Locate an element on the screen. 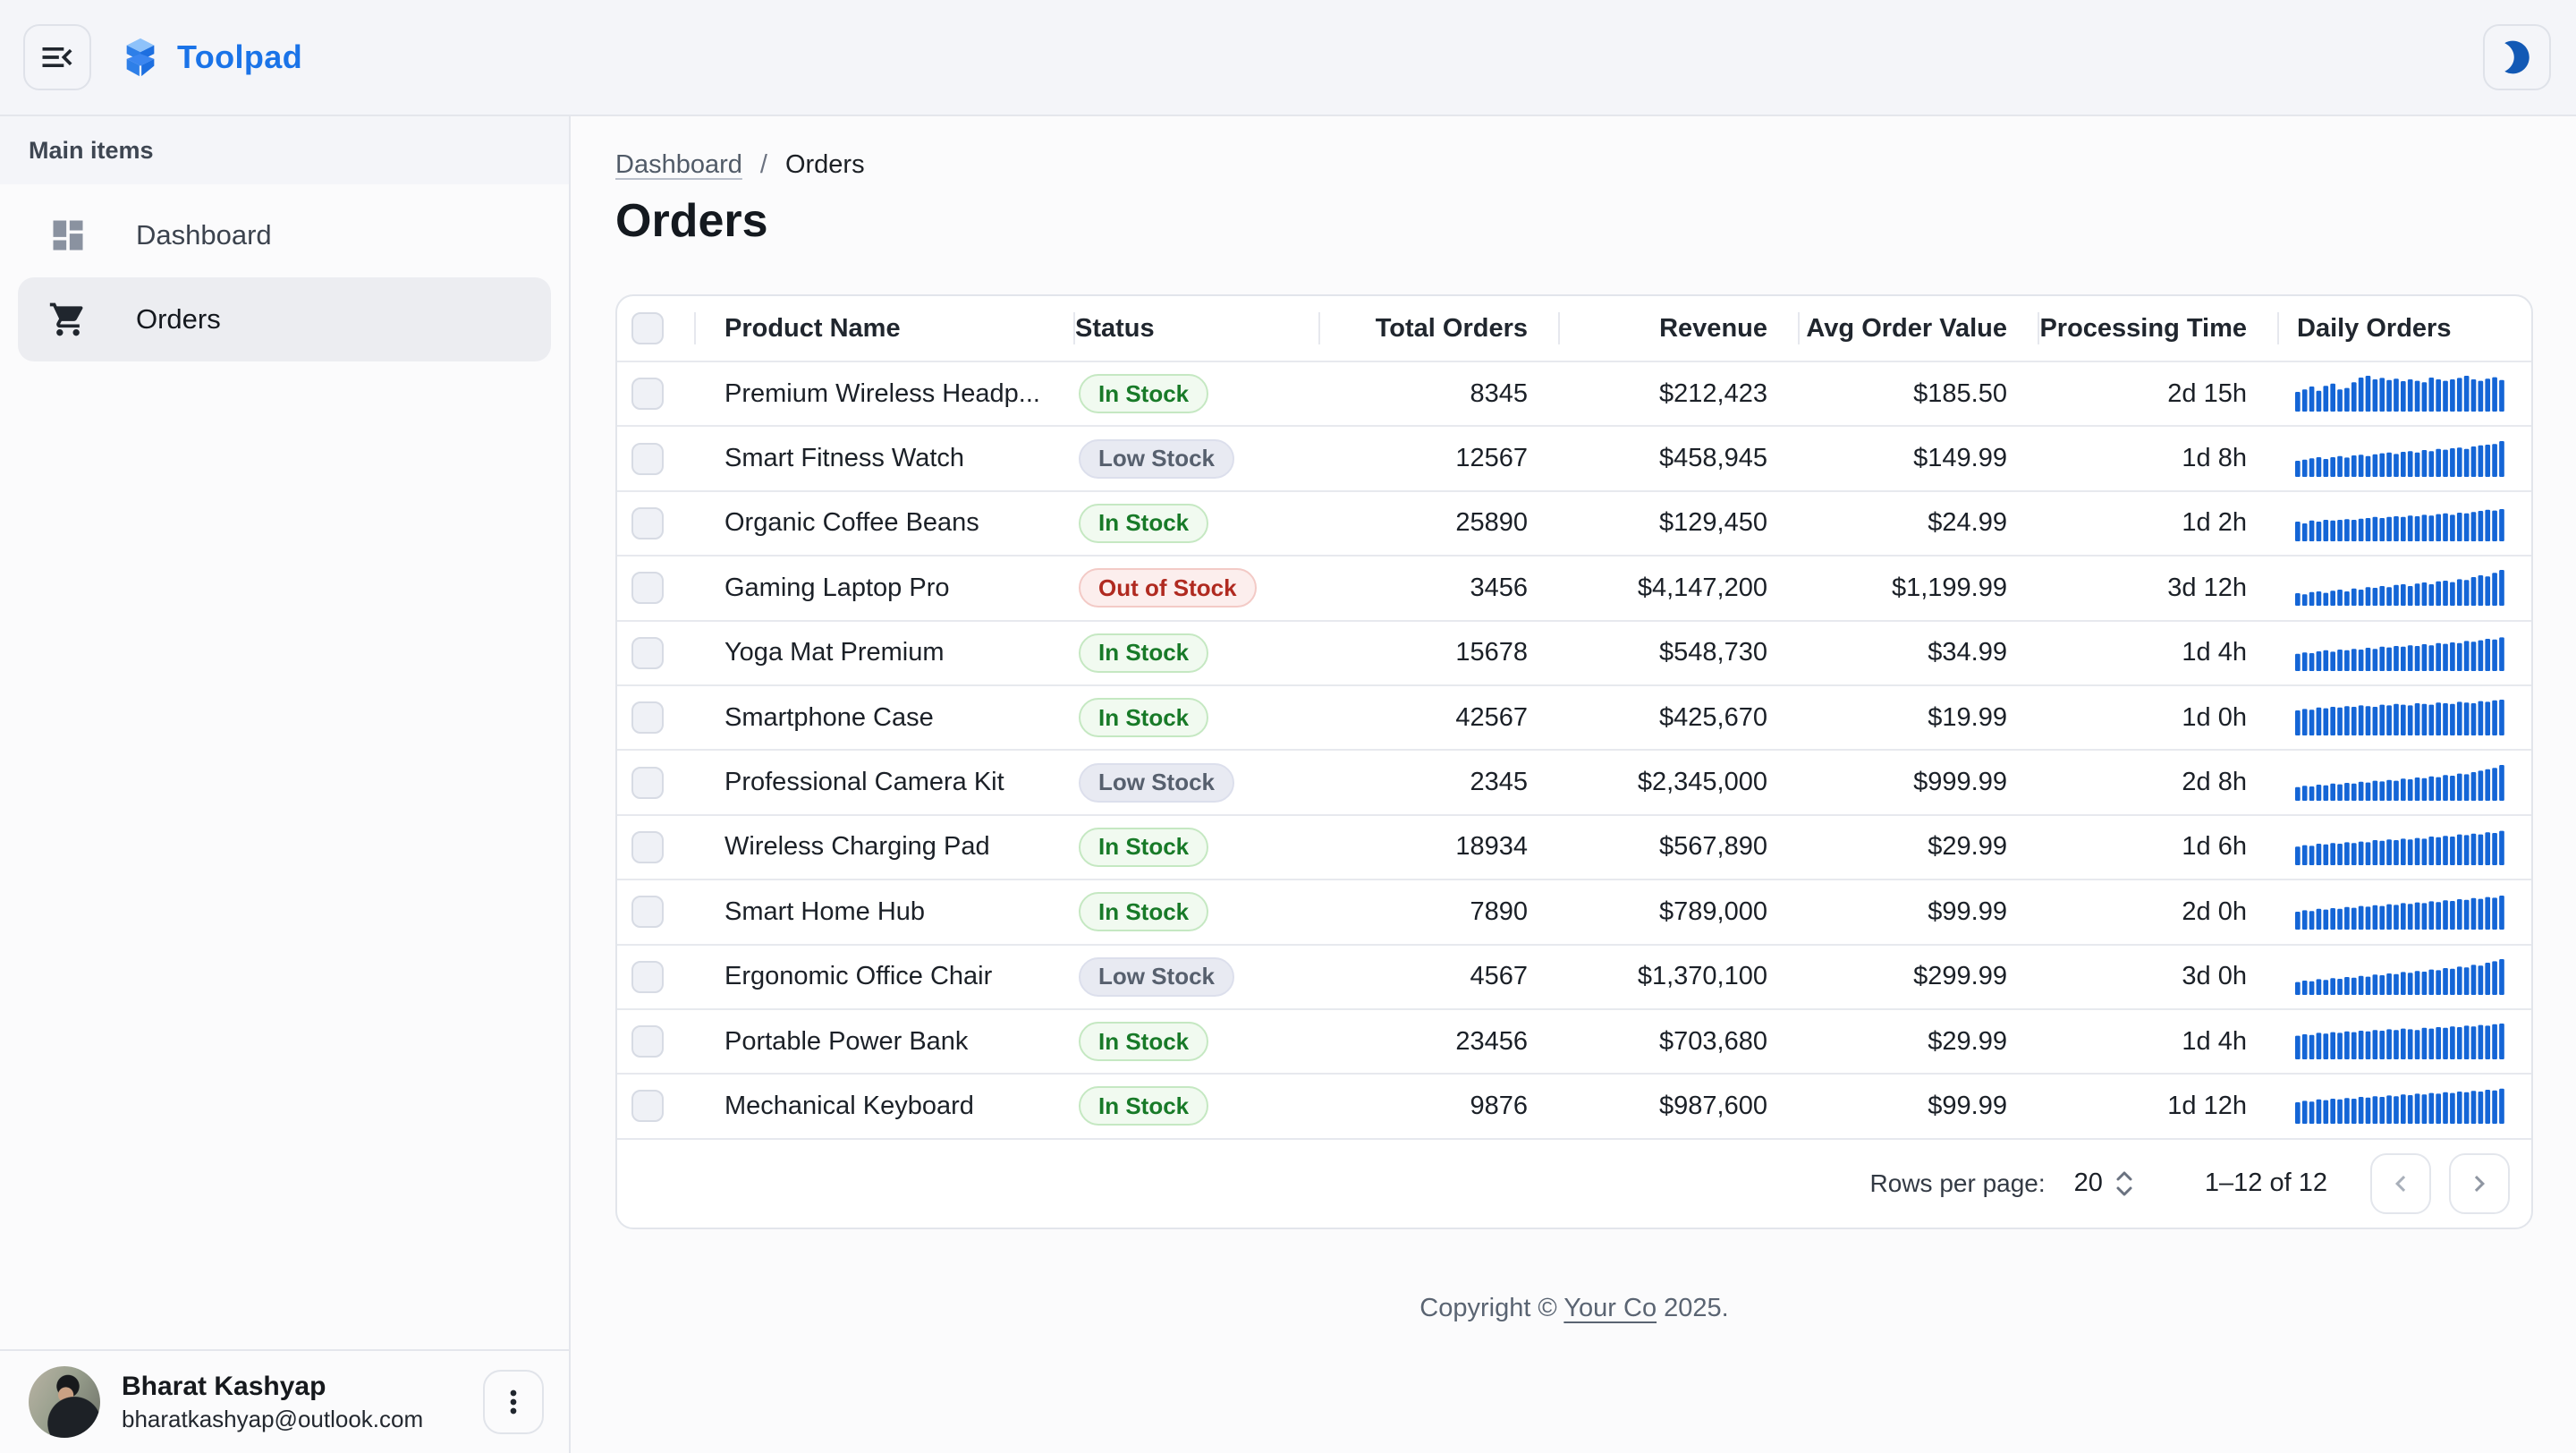 The width and height of the screenshot is (2576, 1453). select-all-checkbox is located at coordinates (647, 328).